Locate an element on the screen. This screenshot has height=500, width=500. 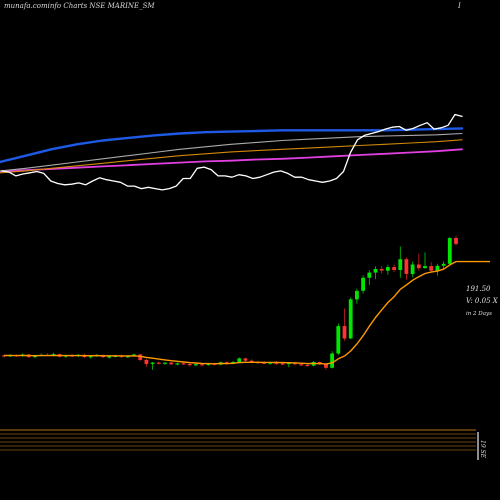
days-label: in 2 Days is located at coordinates (479, 314).